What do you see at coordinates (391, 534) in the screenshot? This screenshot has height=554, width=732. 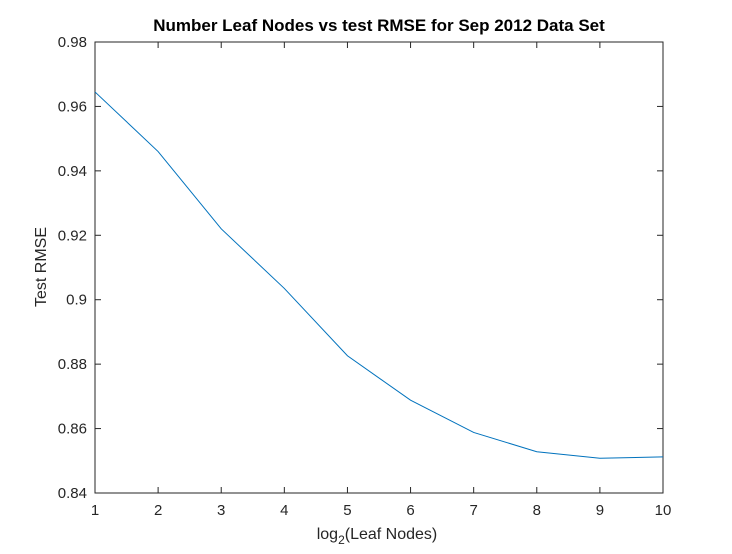 I see `x-axis-label-suffix: (Leaf Nodes)` at bounding box center [391, 534].